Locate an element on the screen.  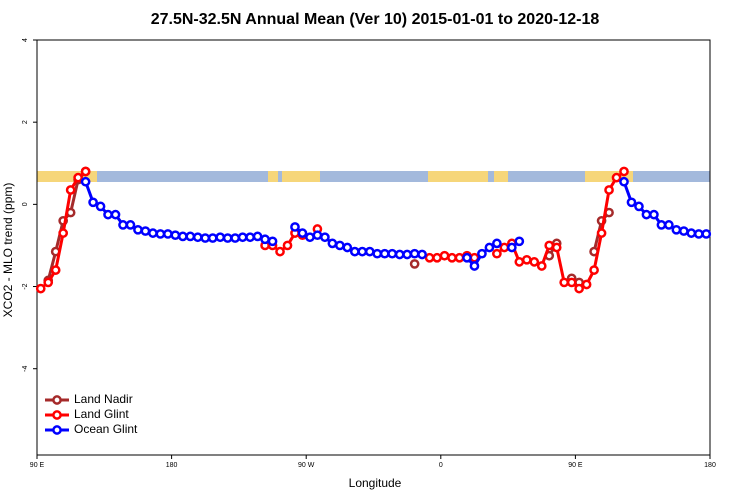
x-tick-label: 180 is located at coordinates (172, 465).